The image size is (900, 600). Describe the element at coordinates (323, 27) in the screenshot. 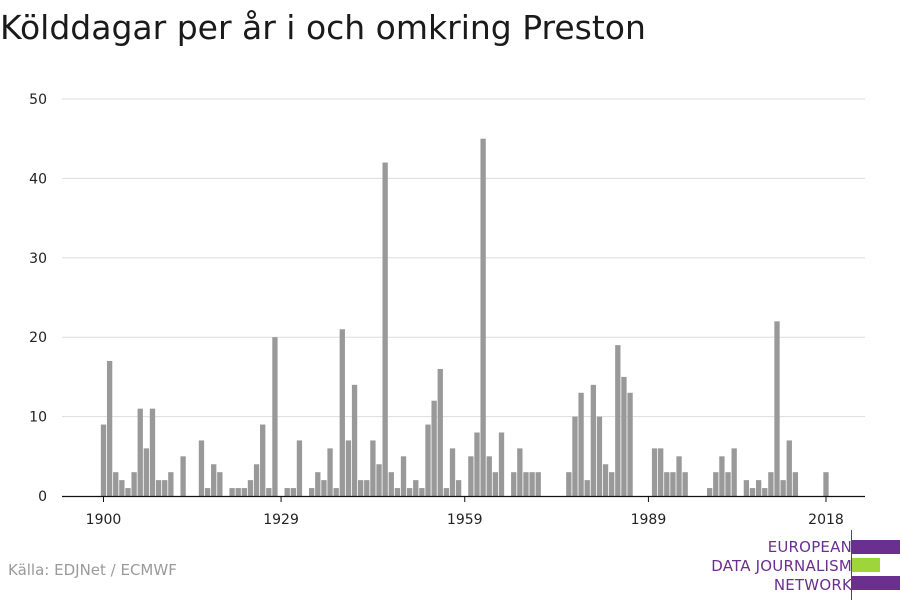

I see `chart-title: Kölddagar per år i och omkring Preston` at that location.